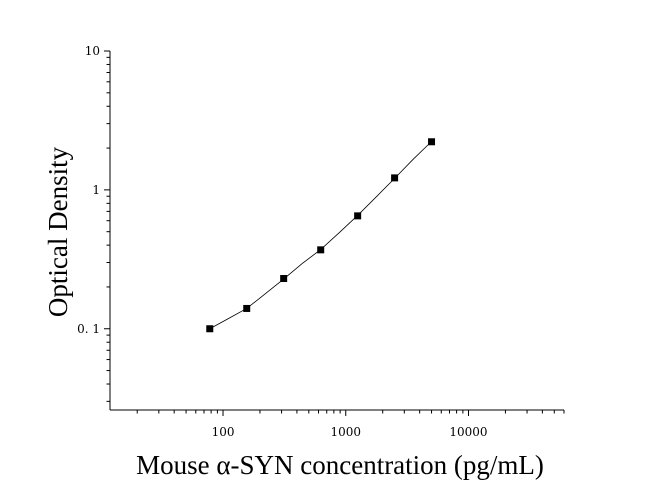 This screenshot has height=491, width=653. What do you see at coordinates (340, 465) in the screenshot?
I see `x-axis-title: Mouse α-SYN concentration (pg/mL)` at bounding box center [340, 465].